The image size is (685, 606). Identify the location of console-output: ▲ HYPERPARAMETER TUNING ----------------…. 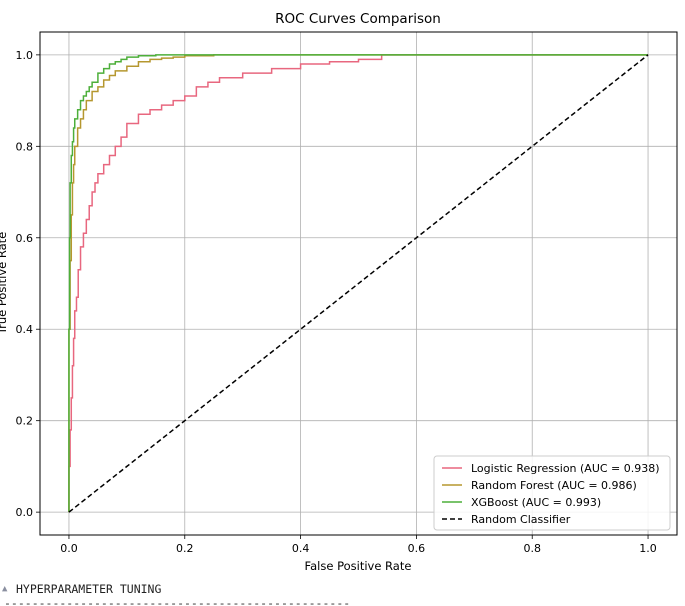
(342, 592).